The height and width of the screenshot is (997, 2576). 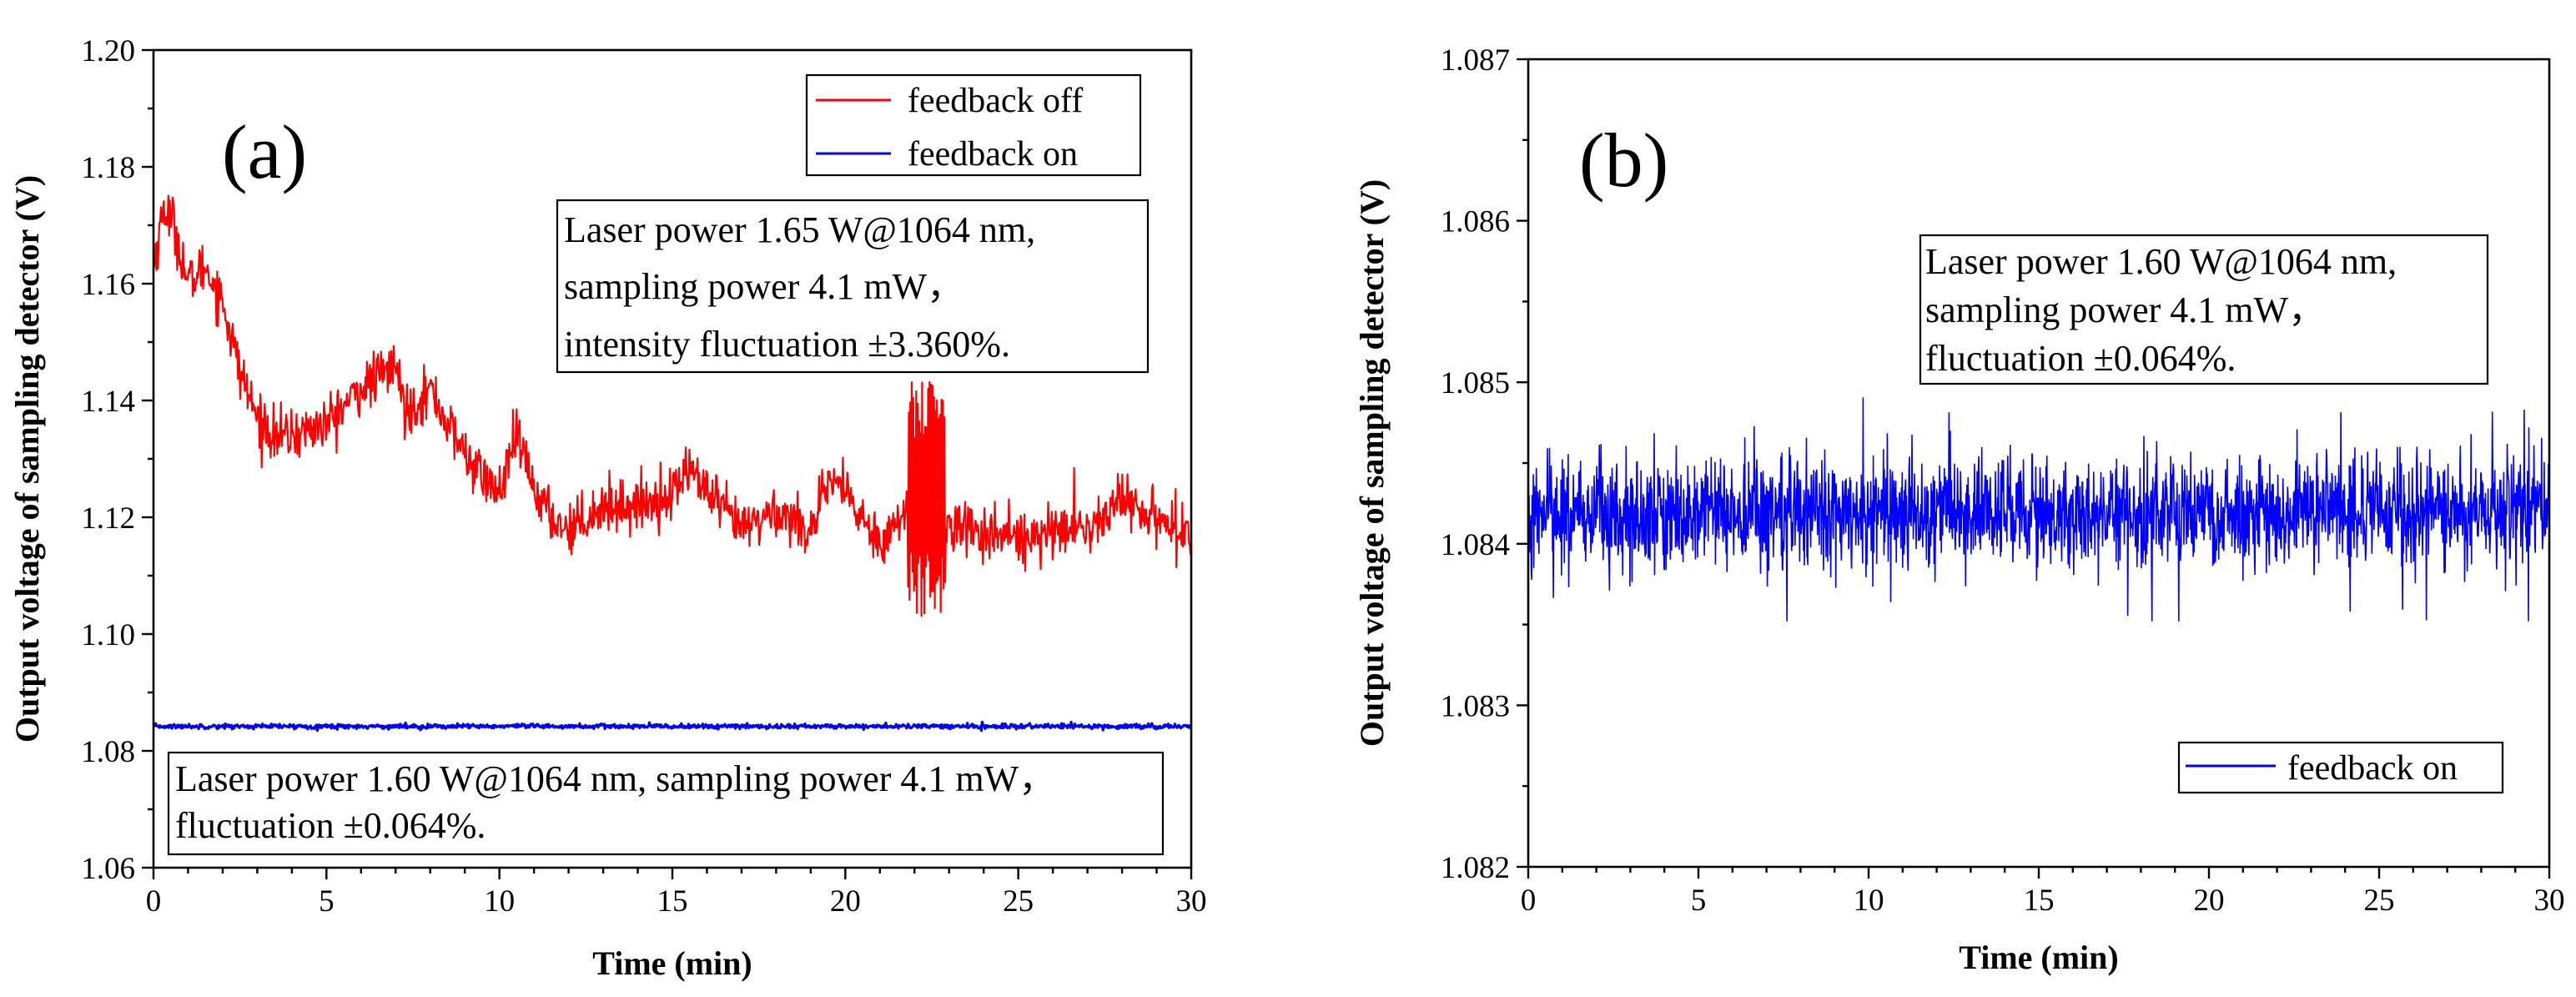 I want to click on y-tick-label: 1.18, so click(x=108, y=168).